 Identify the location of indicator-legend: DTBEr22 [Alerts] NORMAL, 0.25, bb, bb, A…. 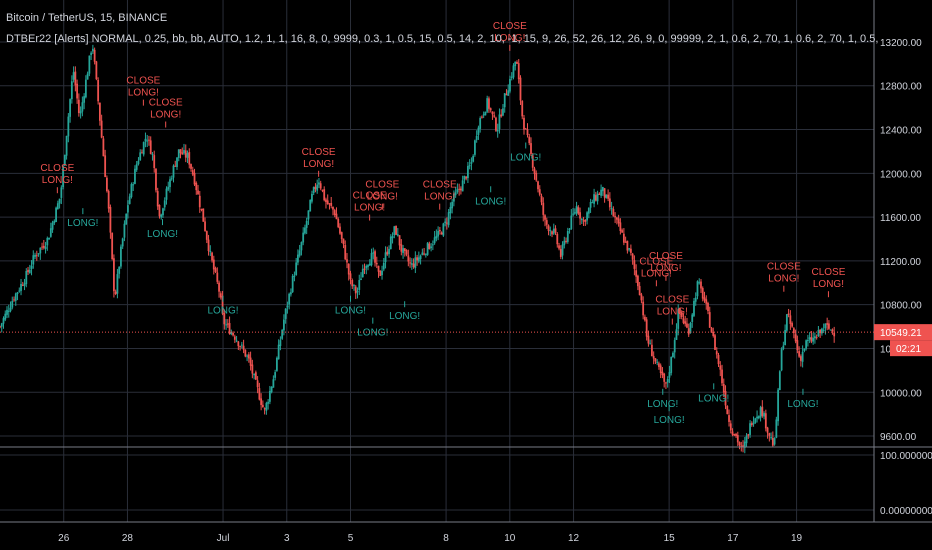
(442, 39).